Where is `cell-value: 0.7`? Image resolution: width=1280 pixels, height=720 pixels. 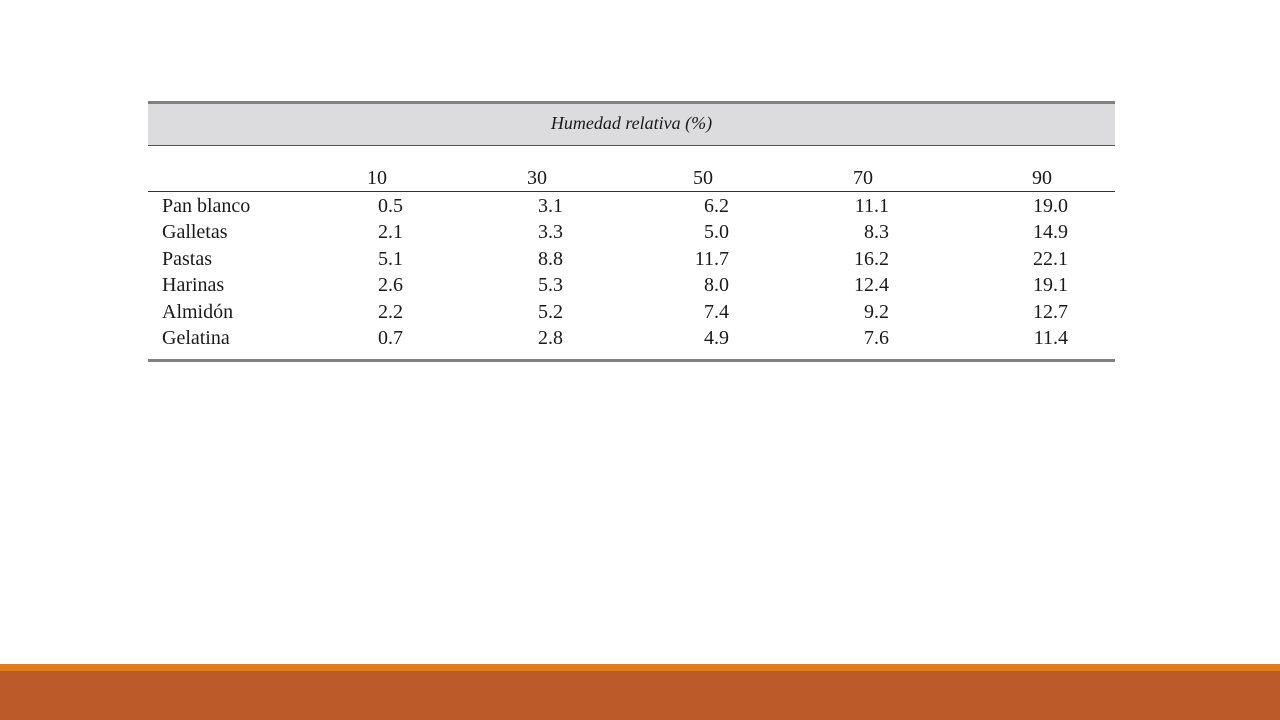 cell-value: 0.7 is located at coordinates (390, 338).